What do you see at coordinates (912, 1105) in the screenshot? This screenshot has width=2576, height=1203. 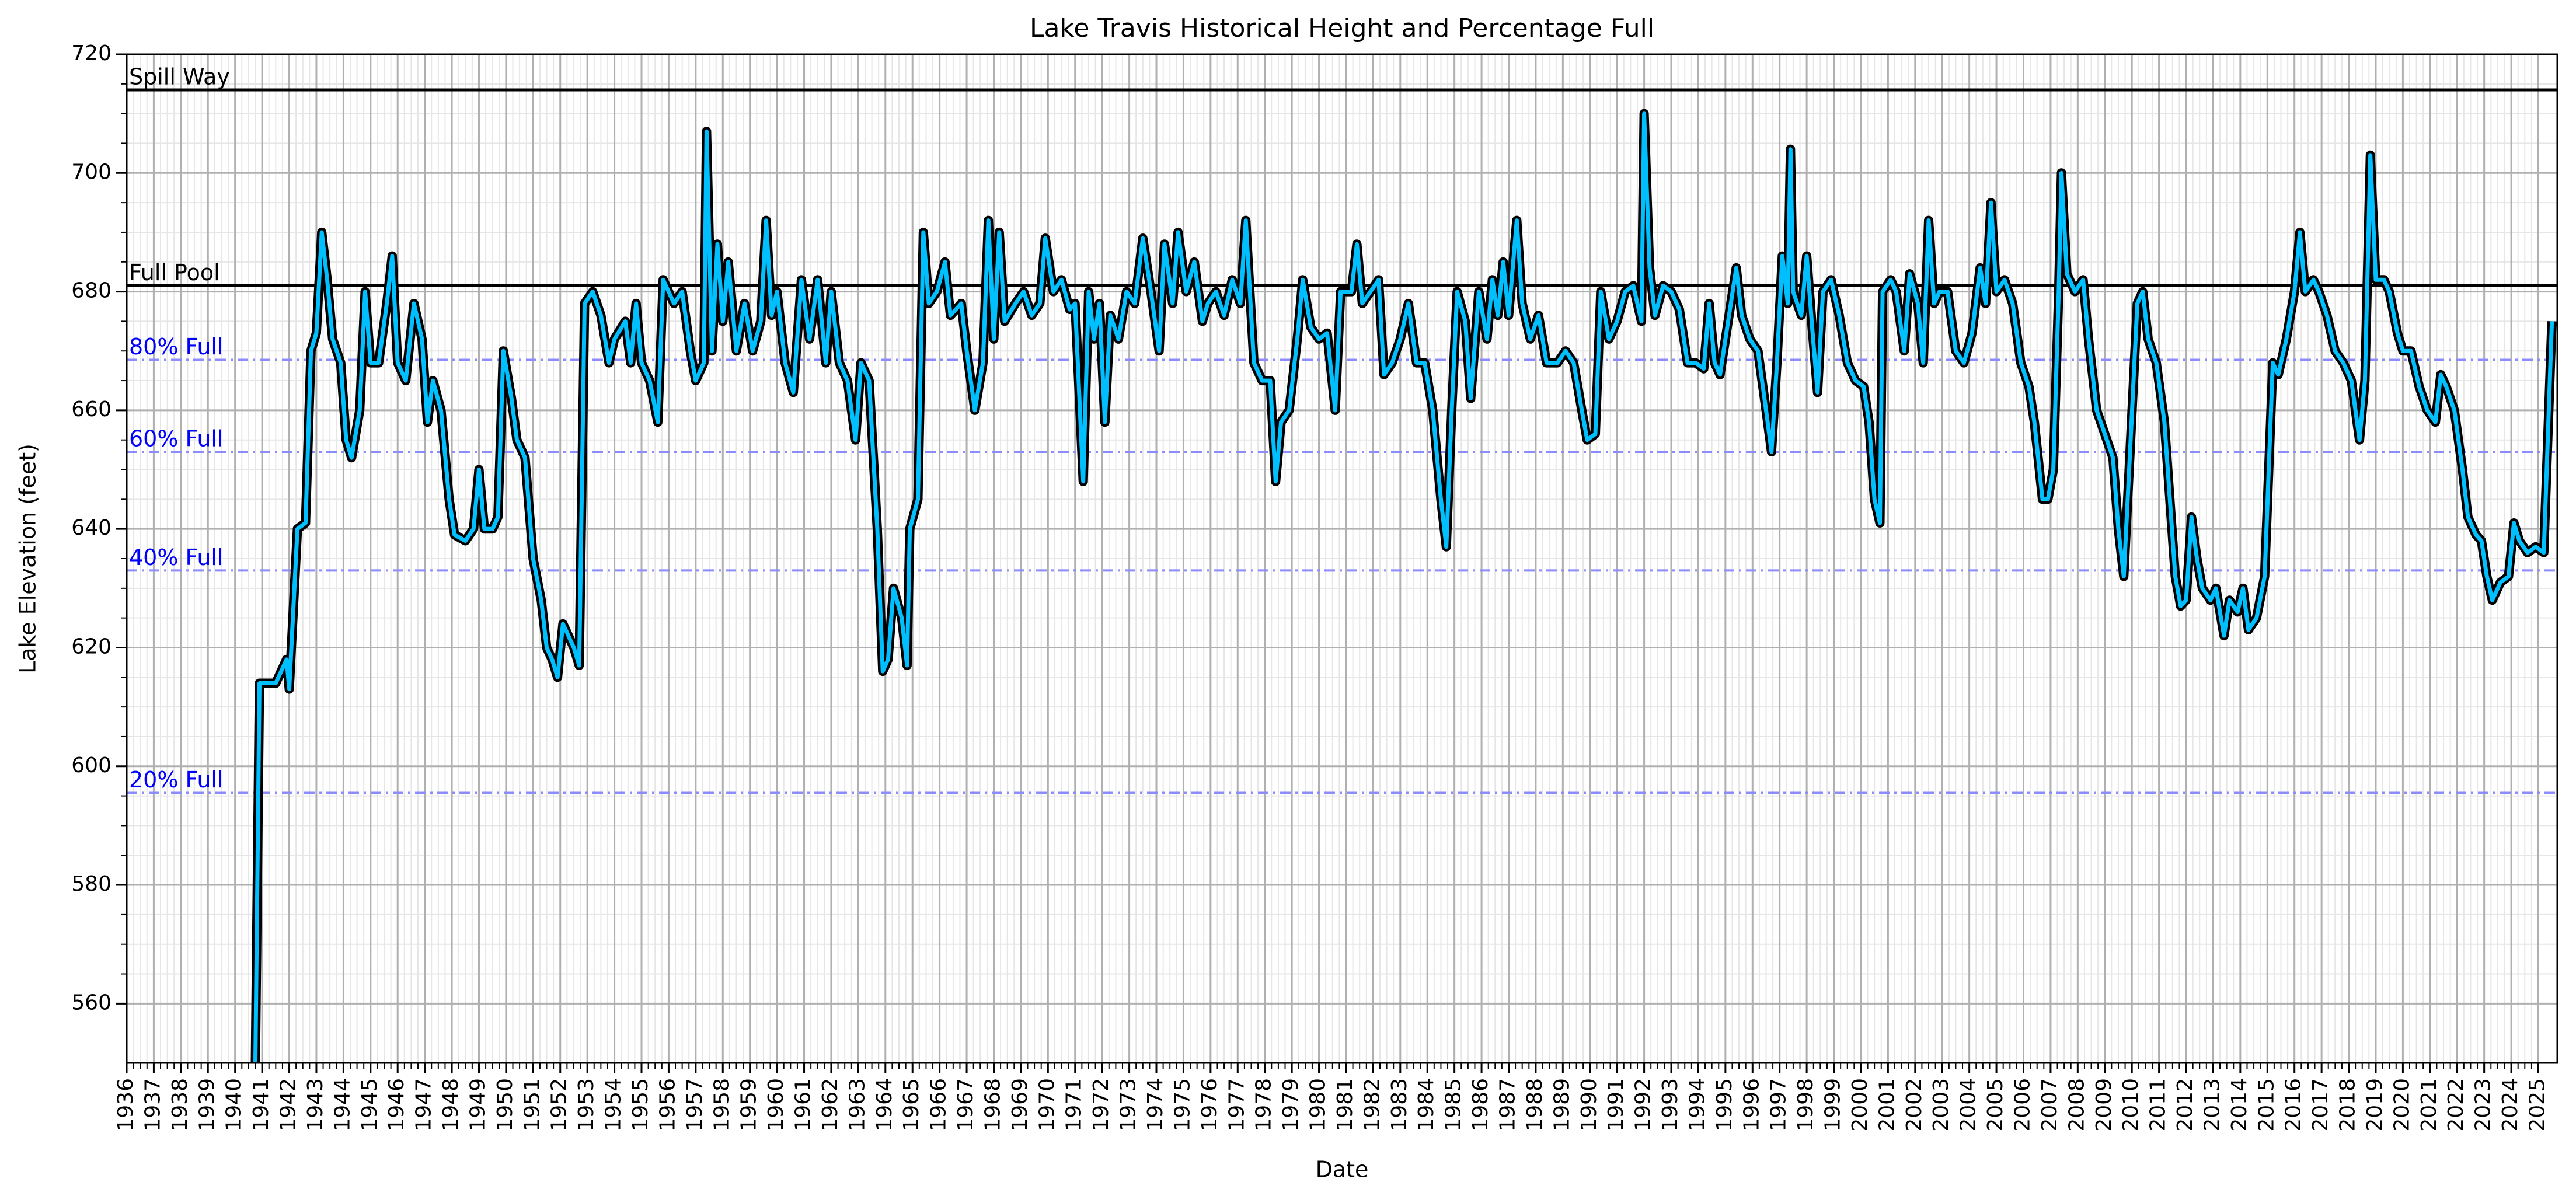 I see `x-tick-label: 1965` at bounding box center [912, 1105].